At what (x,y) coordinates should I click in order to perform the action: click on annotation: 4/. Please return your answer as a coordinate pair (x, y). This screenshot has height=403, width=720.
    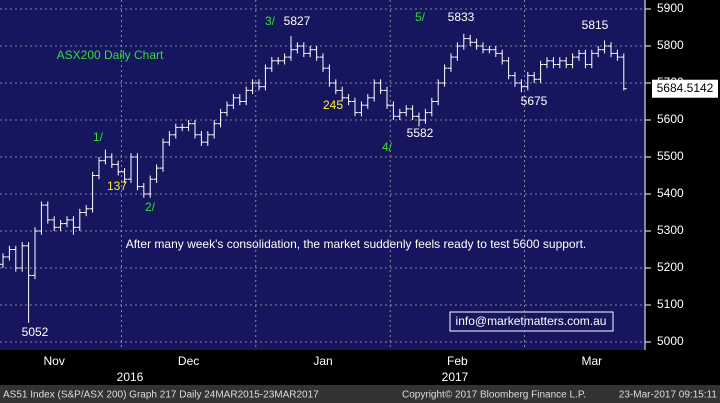
    Looking at the image, I should click on (387, 147).